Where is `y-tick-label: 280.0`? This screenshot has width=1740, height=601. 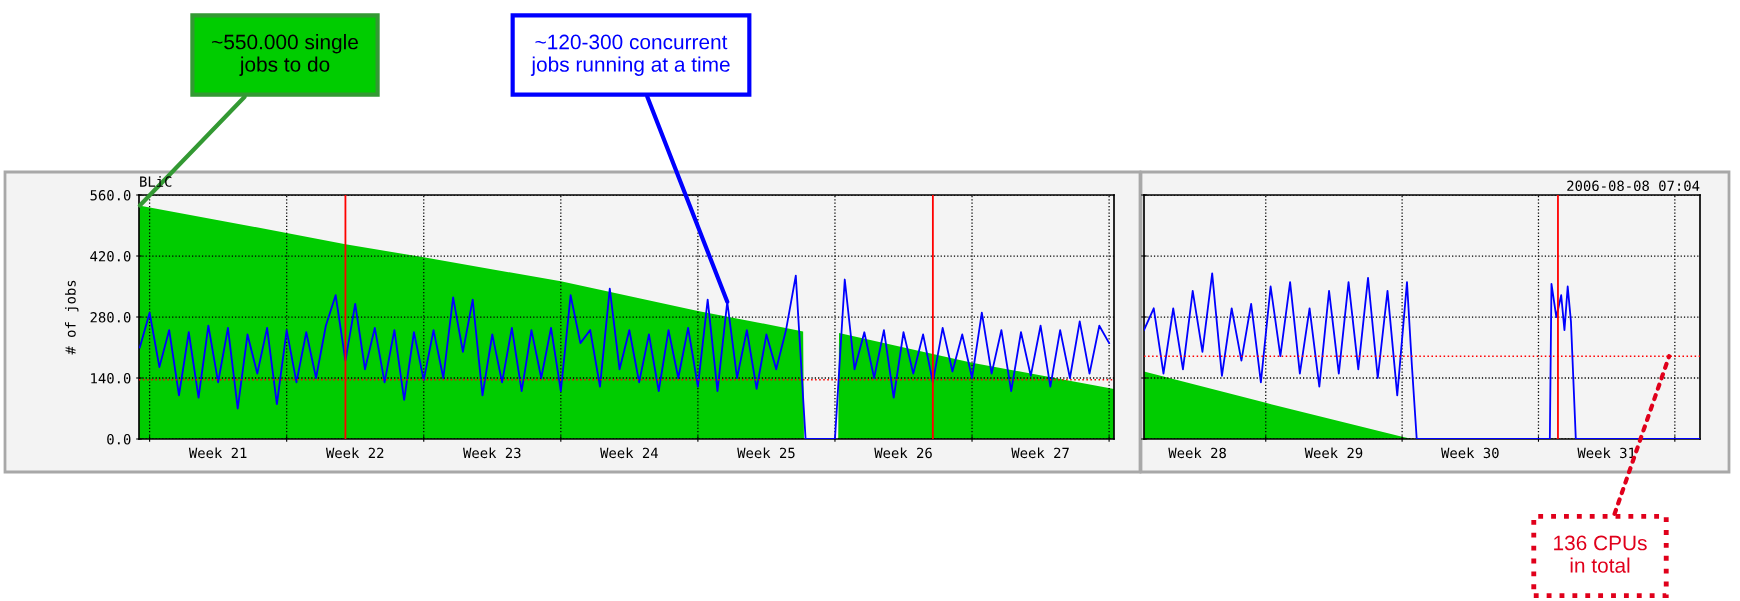
y-tick-label: 280.0 is located at coordinates (110, 317).